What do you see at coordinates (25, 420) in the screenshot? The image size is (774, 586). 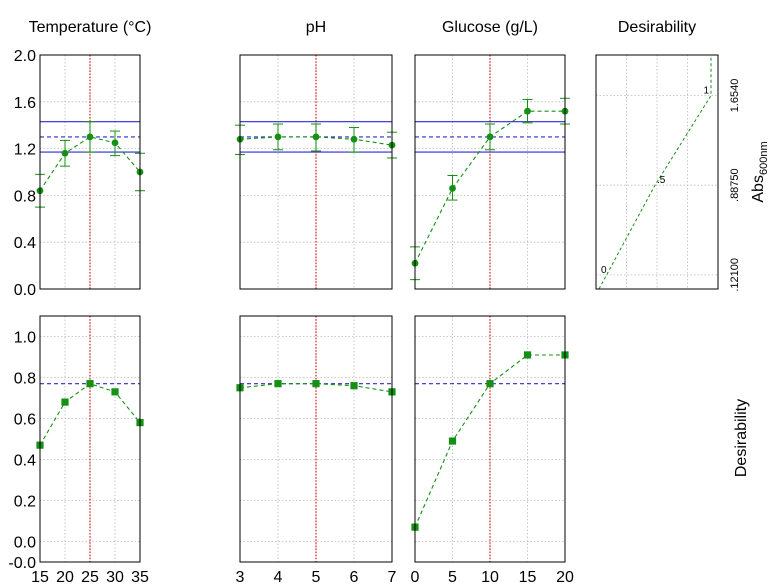 I see `bottom-ytick-label: 0.6` at bounding box center [25, 420].